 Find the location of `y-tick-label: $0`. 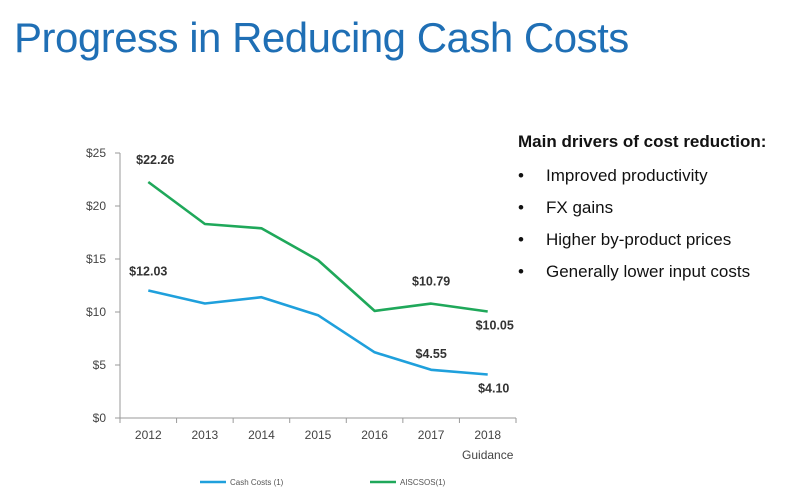

y-tick-label: $0 is located at coordinates (100, 418).